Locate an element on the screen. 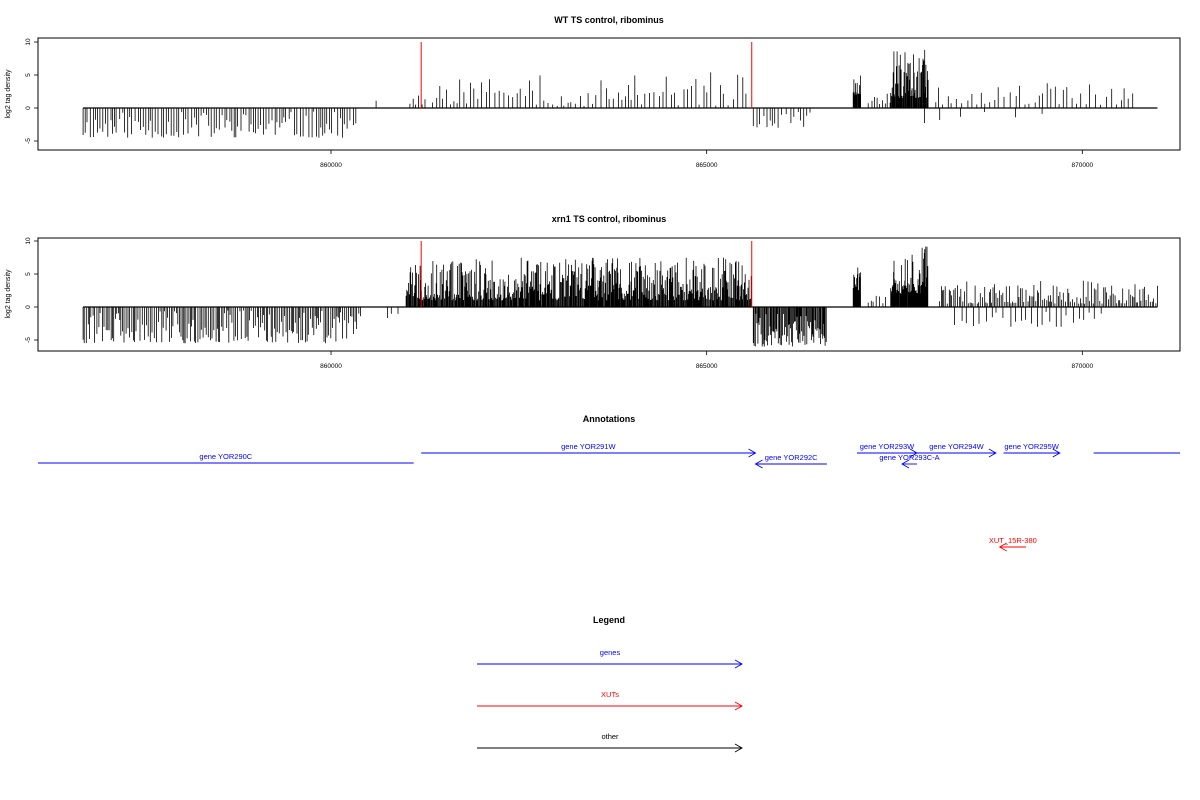 This screenshot has width=1200, height=800. annotation-feature: gene YOR291W is located at coordinates (589, 450).